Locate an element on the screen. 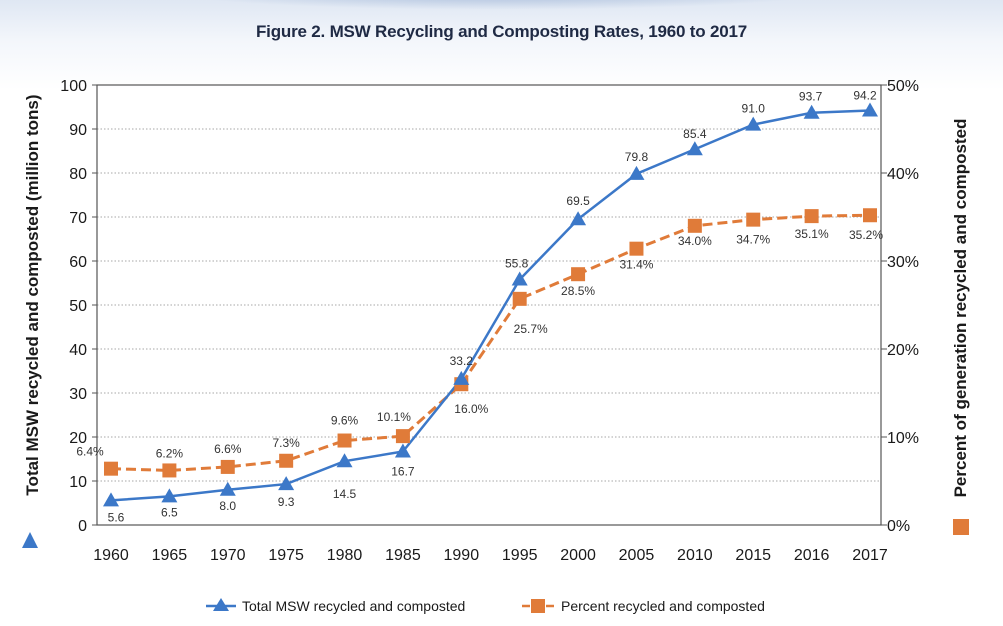 This screenshot has width=1003, height=626. legend-label-total: Total MSW recycled and composted is located at coordinates (353, 606).